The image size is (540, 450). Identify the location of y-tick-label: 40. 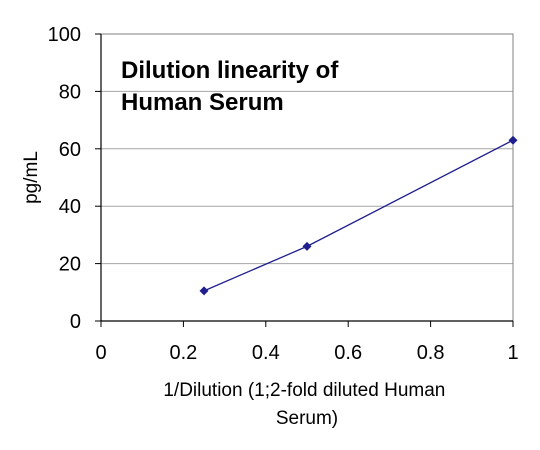
(70, 207).